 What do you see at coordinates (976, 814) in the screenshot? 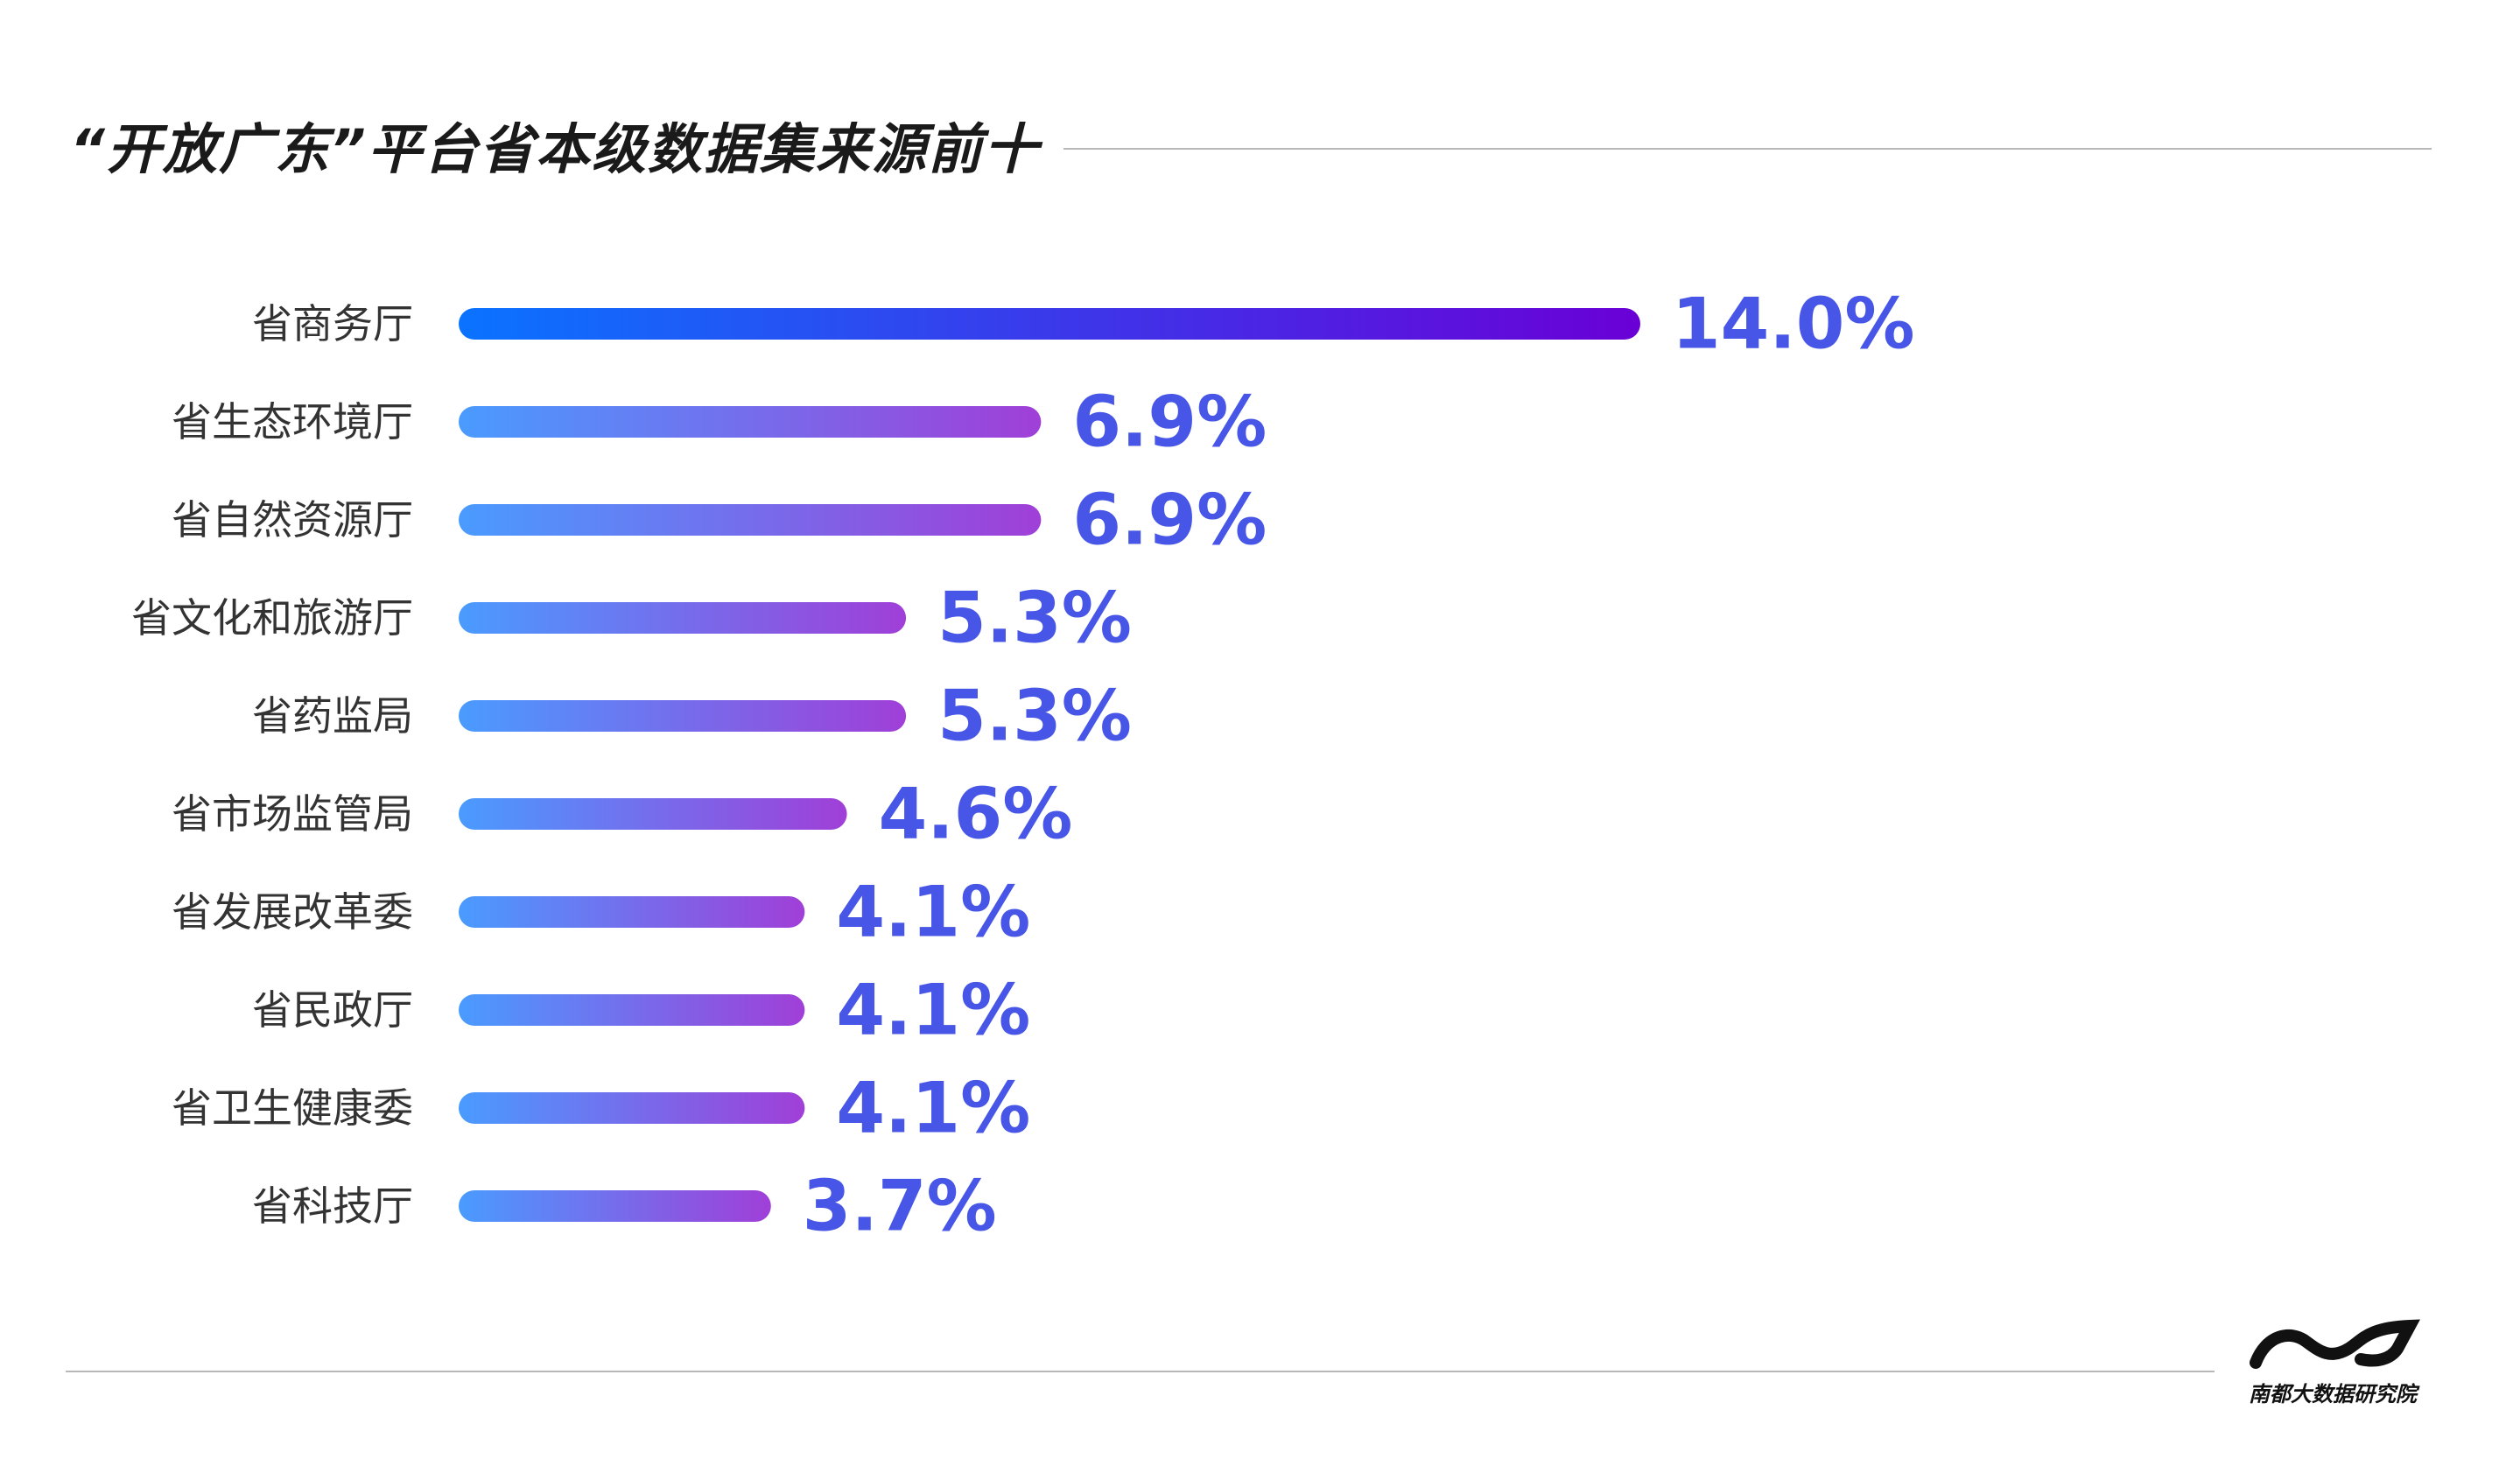
I see `value-label: 4.6%` at bounding box center [976, 814].